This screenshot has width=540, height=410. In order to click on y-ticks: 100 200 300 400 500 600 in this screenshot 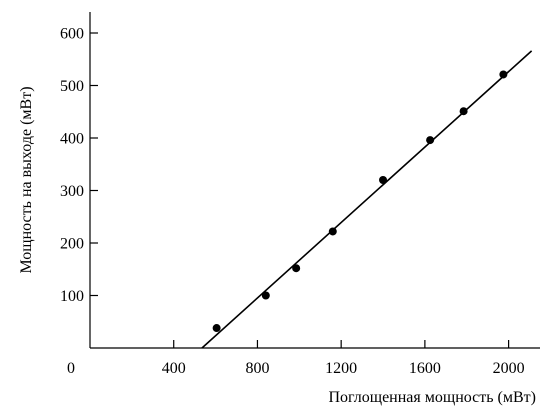, I will do `click(79, 165)`.